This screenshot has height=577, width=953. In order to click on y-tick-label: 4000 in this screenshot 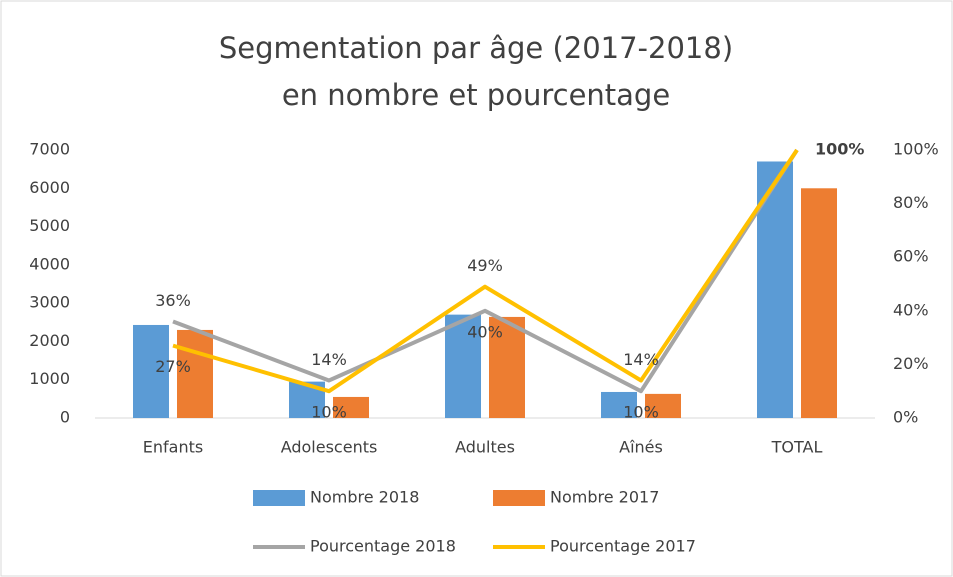, I will do `click(49, 263)`.